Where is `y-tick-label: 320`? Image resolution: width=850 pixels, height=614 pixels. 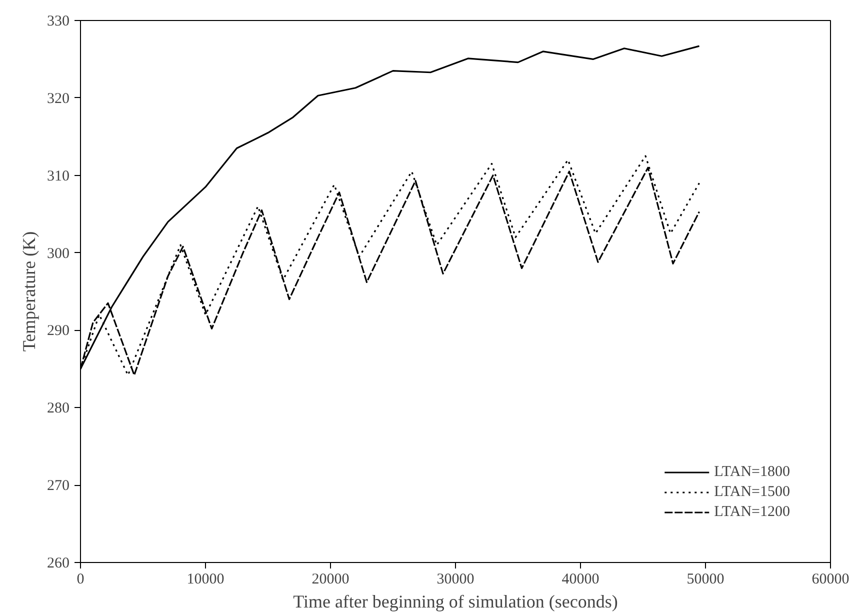
y-tick-label: 320 is located at coordinates (58, 98).